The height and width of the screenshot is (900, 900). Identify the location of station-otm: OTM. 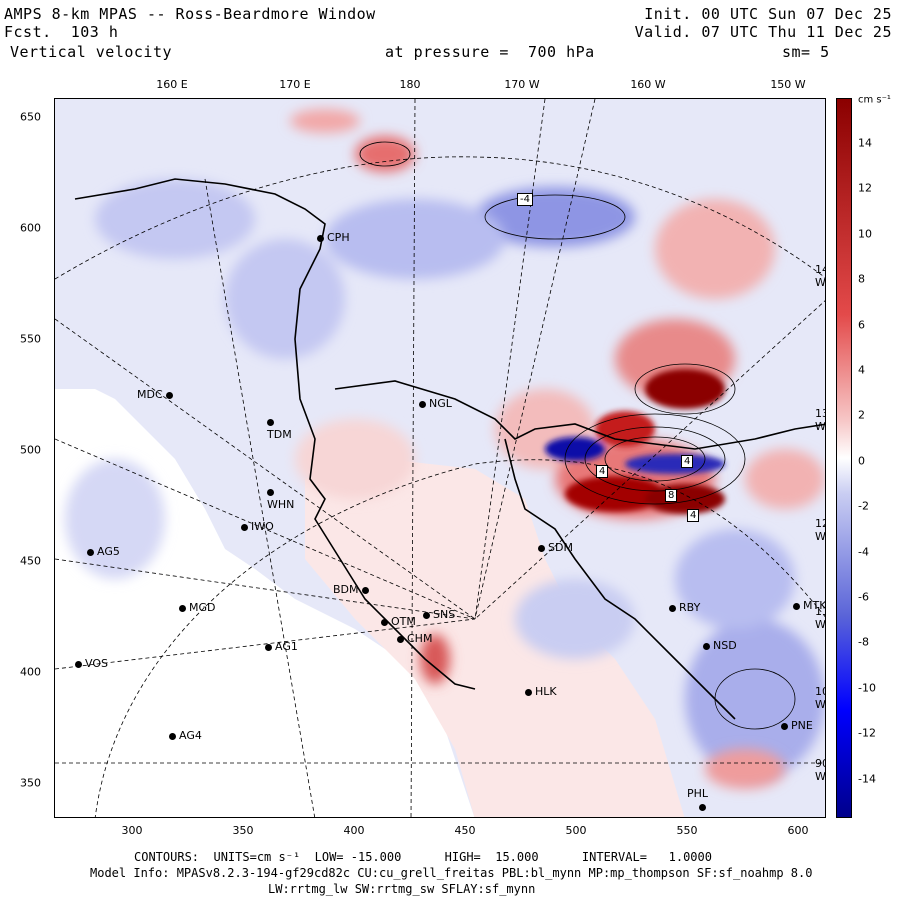
(398, 621).